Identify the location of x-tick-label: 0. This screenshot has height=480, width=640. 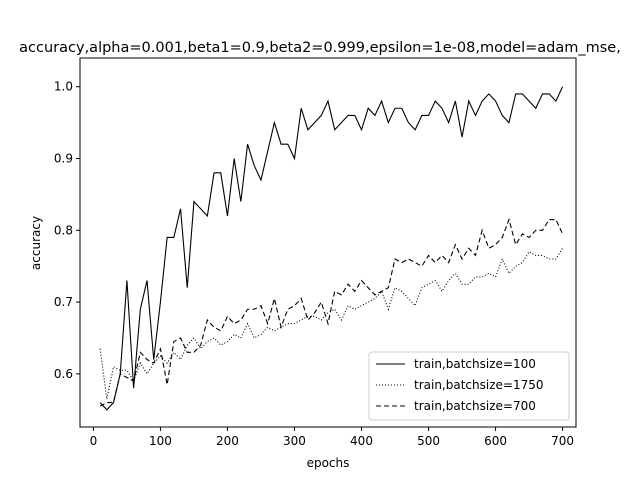
(94, 441).